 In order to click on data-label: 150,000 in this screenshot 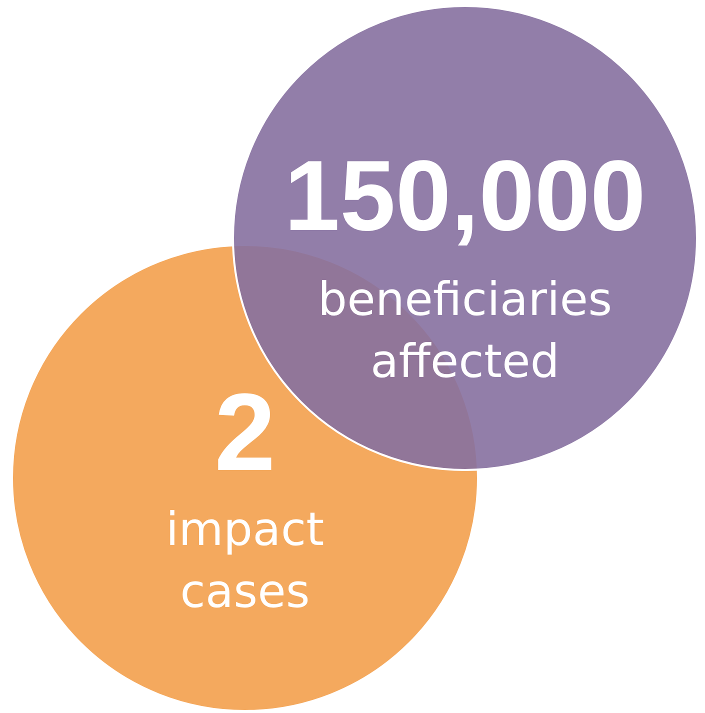, I will do `click(465, 196)`.